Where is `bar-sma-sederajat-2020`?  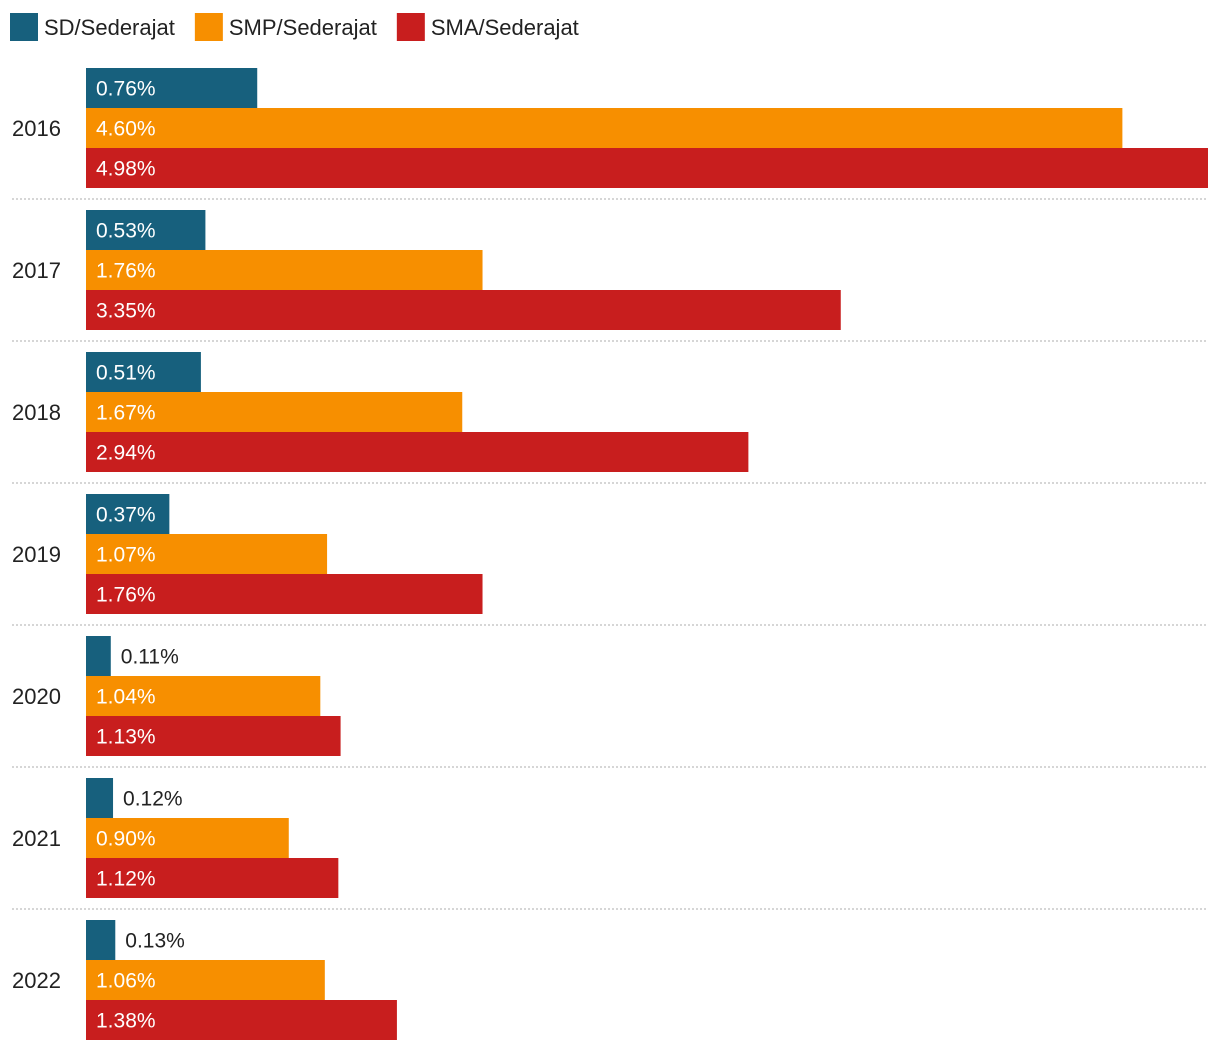
bar-sma-sederajat-2020 is located at coordinates (213, 736).